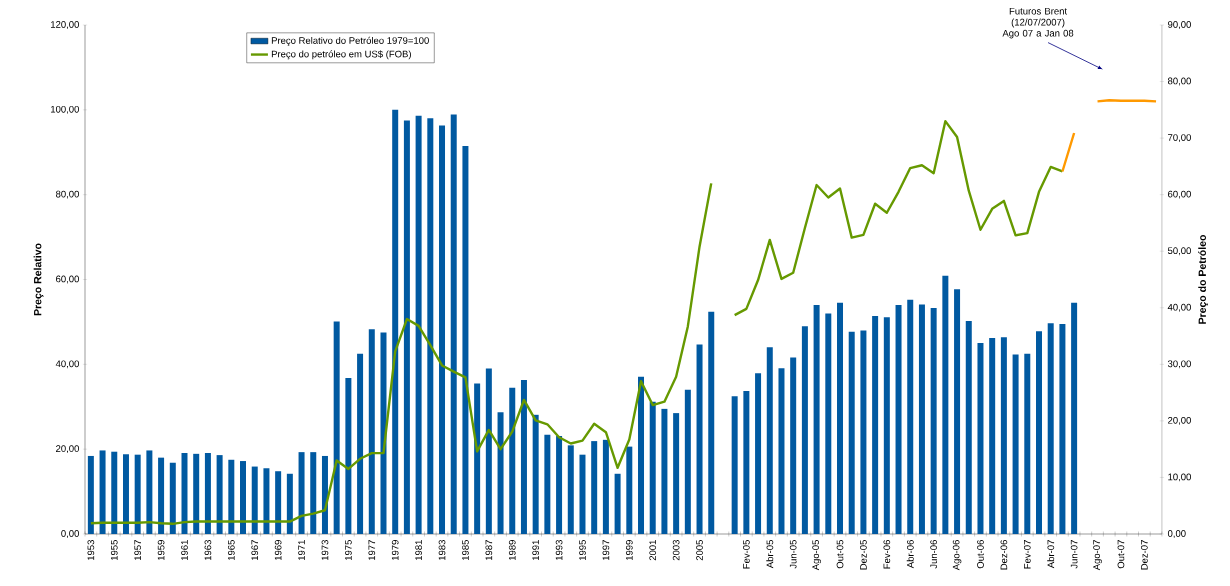 The height and width of the screenshot is (586, 1230). I want to click on y-tick-label: 120,00, so click(65, 25).